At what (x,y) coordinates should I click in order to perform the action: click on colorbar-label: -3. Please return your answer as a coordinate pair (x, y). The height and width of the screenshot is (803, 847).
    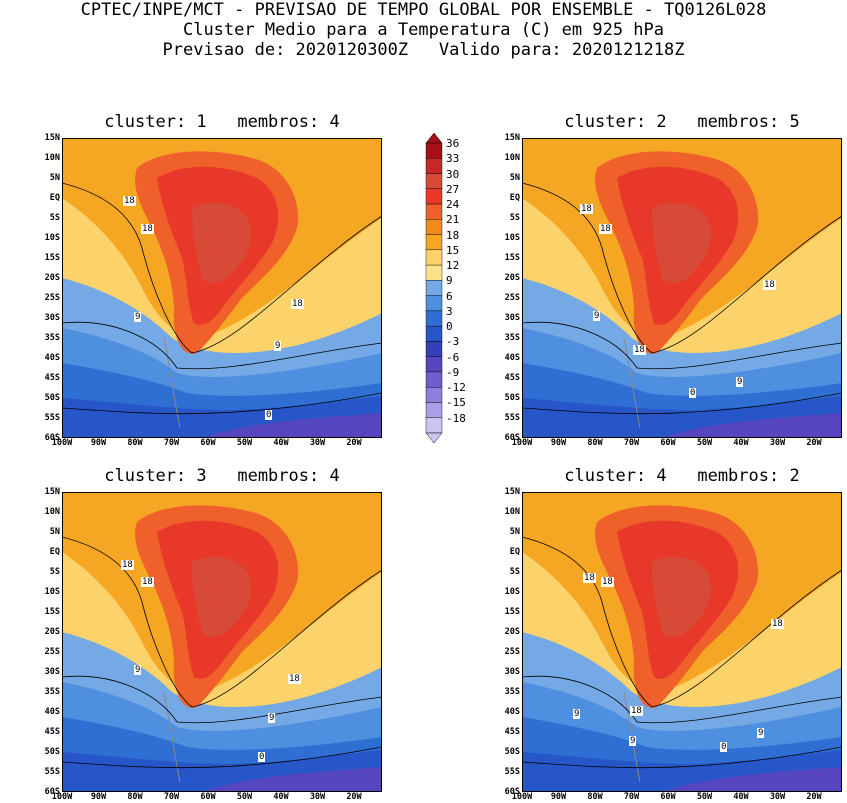
    Looking at the image, I should click on (453, 342).